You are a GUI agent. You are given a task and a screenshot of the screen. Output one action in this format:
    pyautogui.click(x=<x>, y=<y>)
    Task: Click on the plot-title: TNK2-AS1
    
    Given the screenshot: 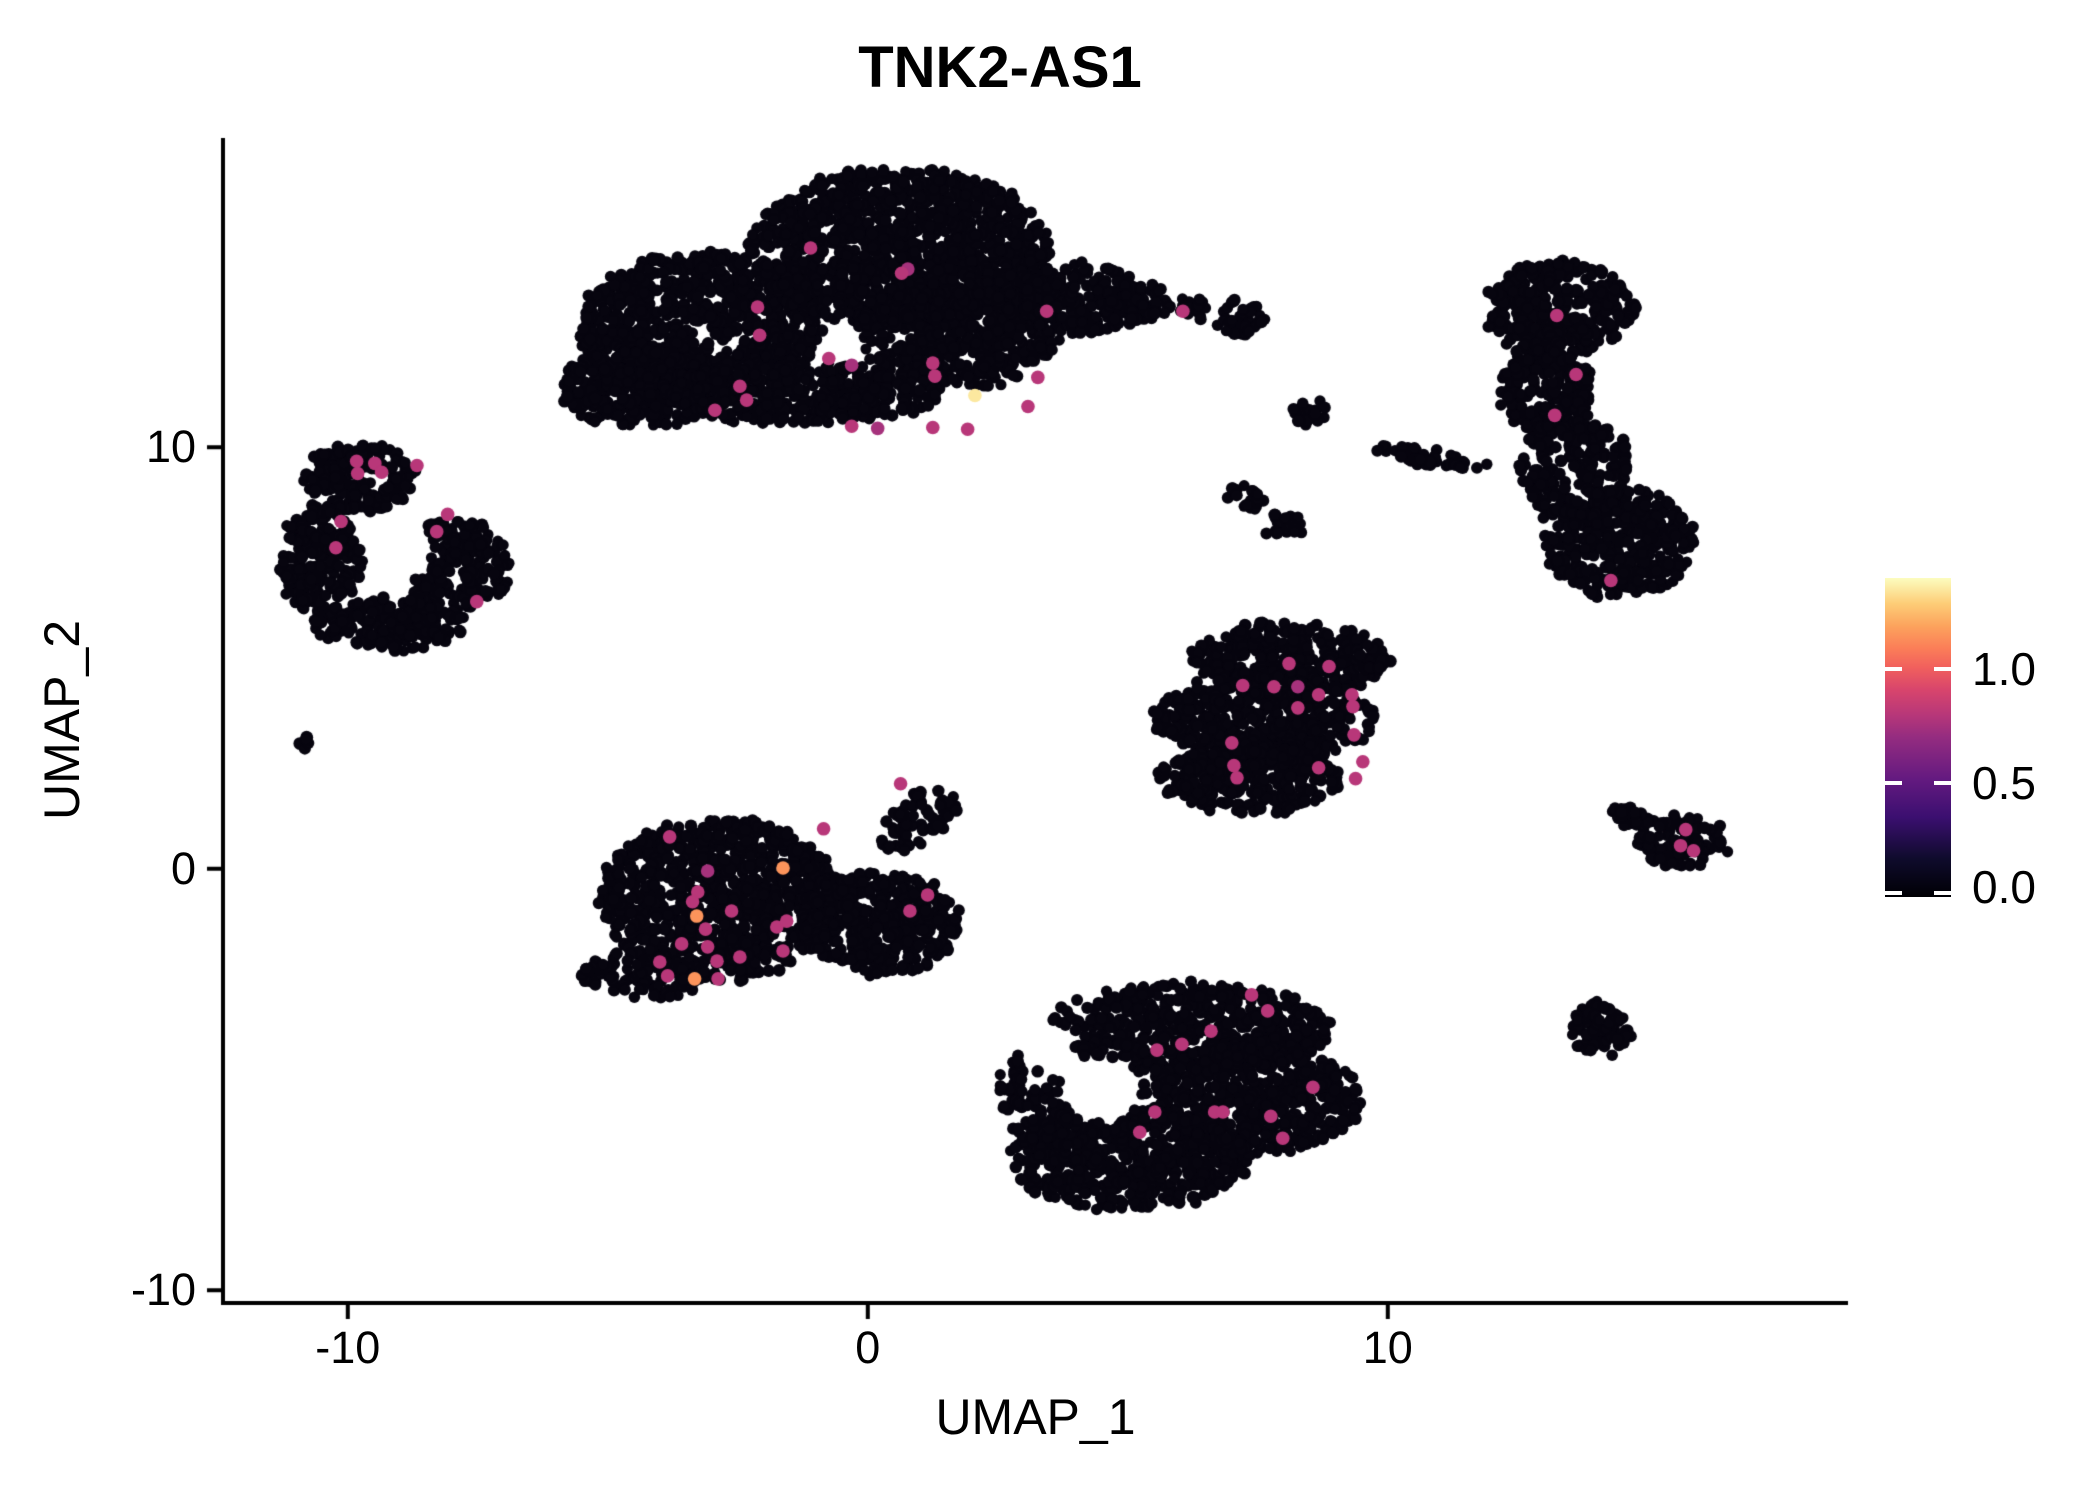 What is the action you would take?
    pyautogui.click(x=1000, y=67)
    